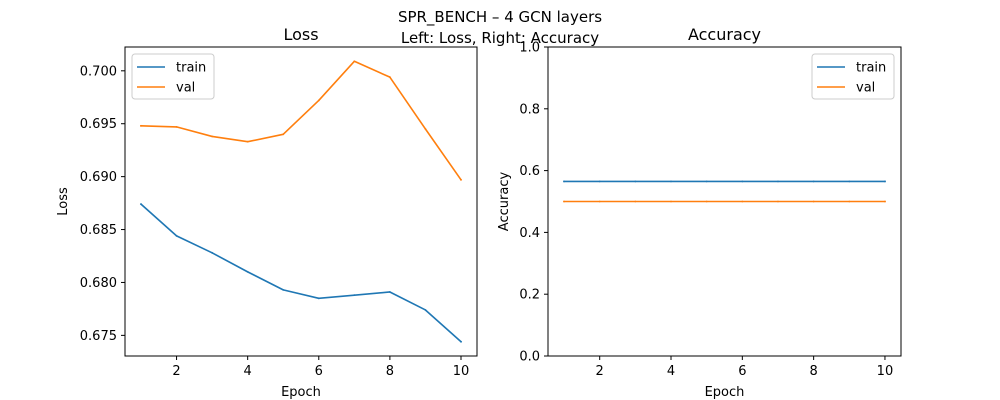 This screenshot has height=400, width=1000. What do you see at coordinates (742, 371) in the screenshot?
I see `accuracy-x-tick-label: 6` at bounding box center [742, 371].